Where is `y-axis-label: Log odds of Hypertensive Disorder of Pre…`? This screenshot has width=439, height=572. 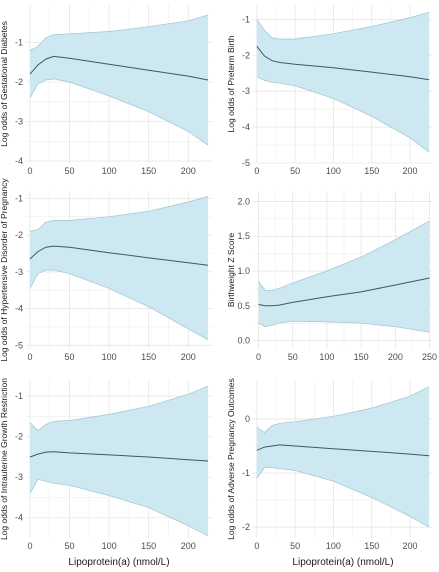 y-axis-label: Log odds of Hypertensive Disorder of Pre… is located at coordinates (4, 270).